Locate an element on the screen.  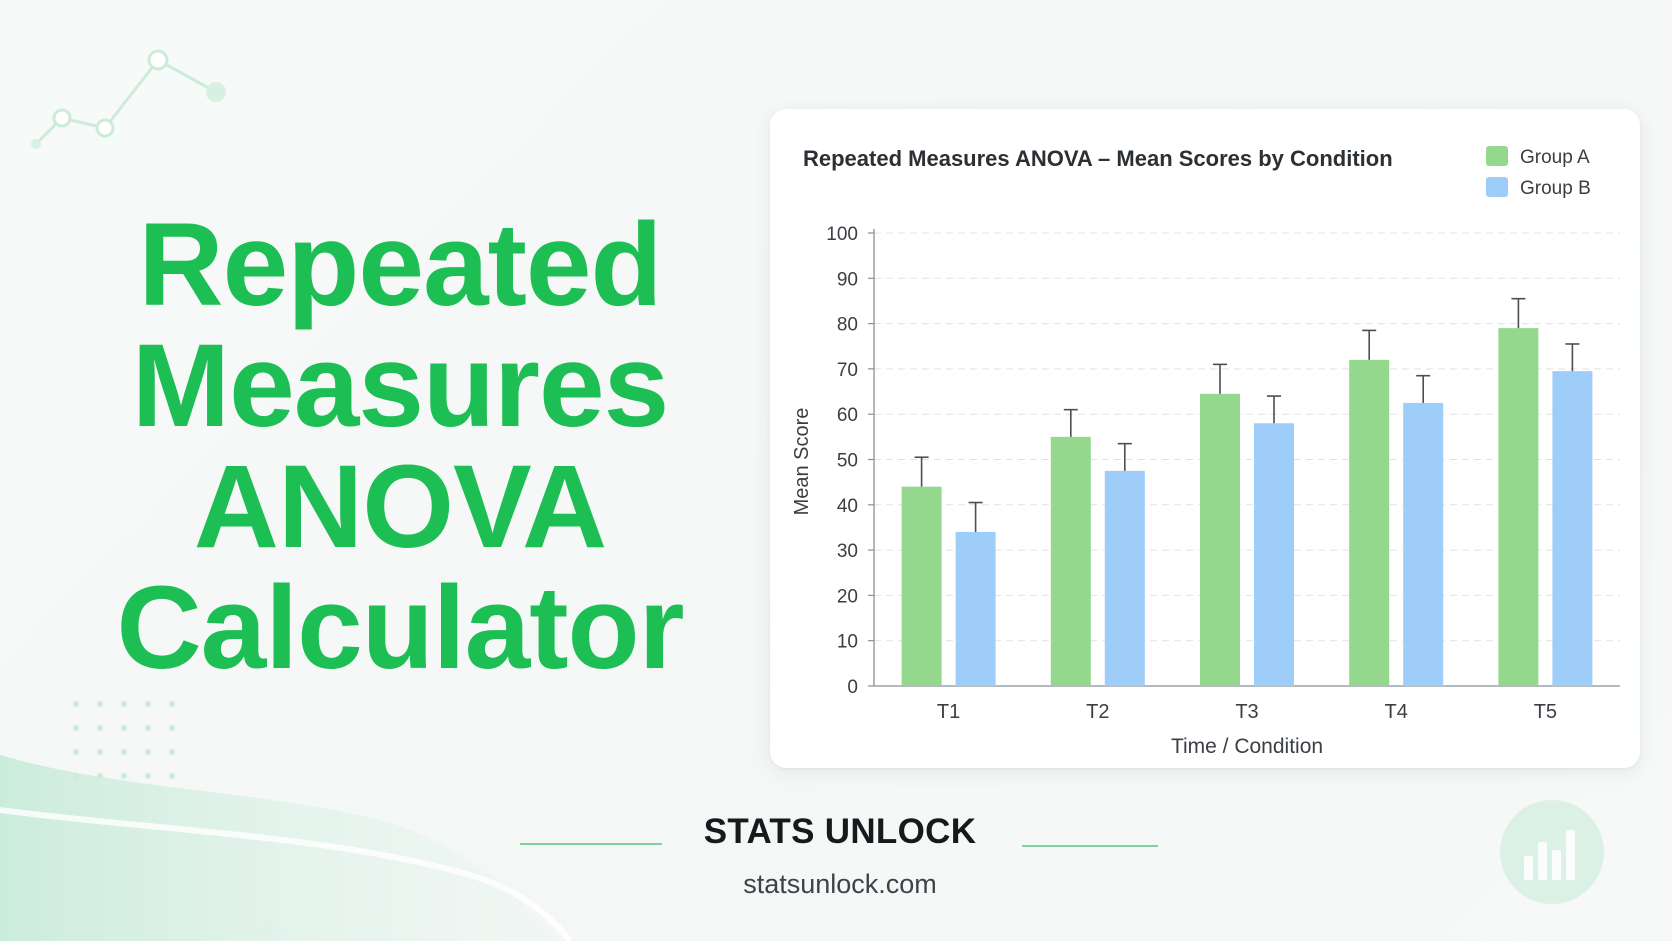
hero-title-line: Repeated is located at coordinates (400, 265).